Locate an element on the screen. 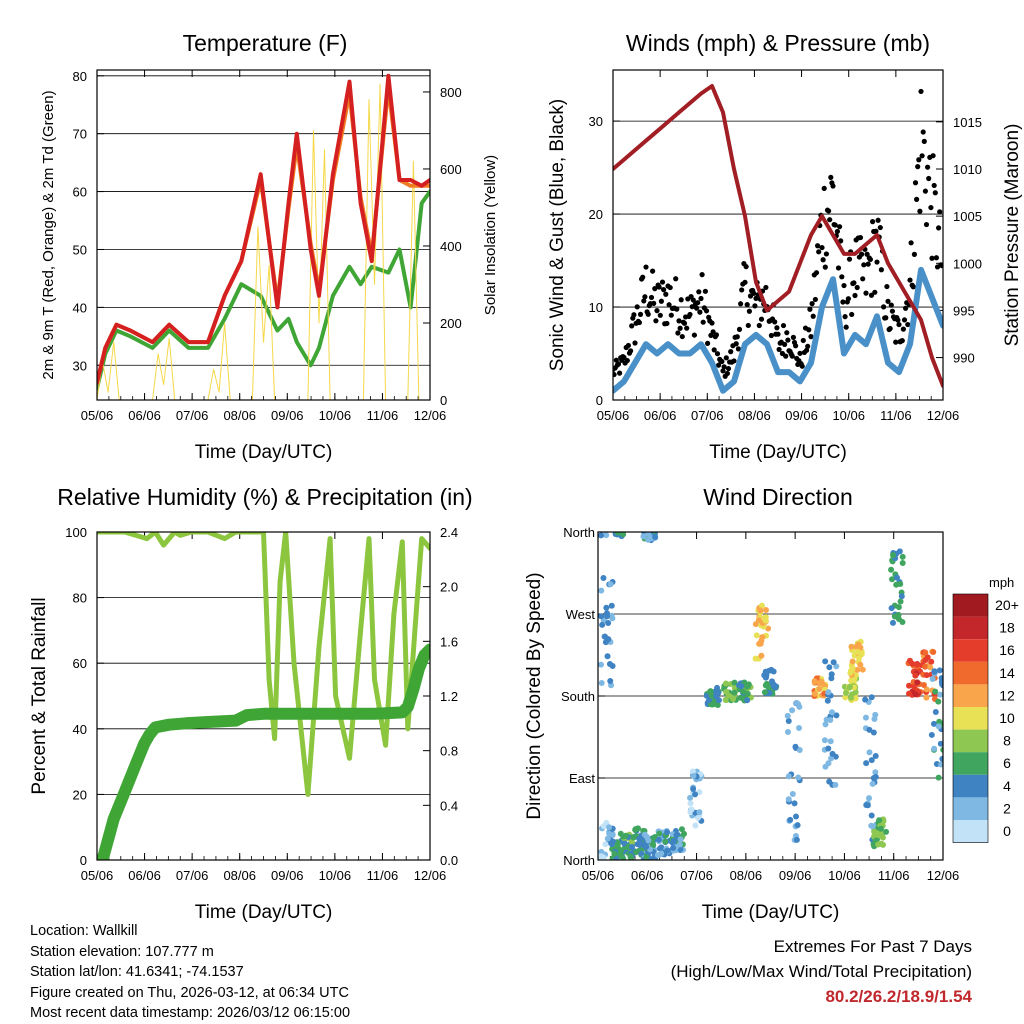 This screenshot has height=1024, width=1024. y-axis-label: Percent & Total Rainfall is located at coordinates (39, 695).